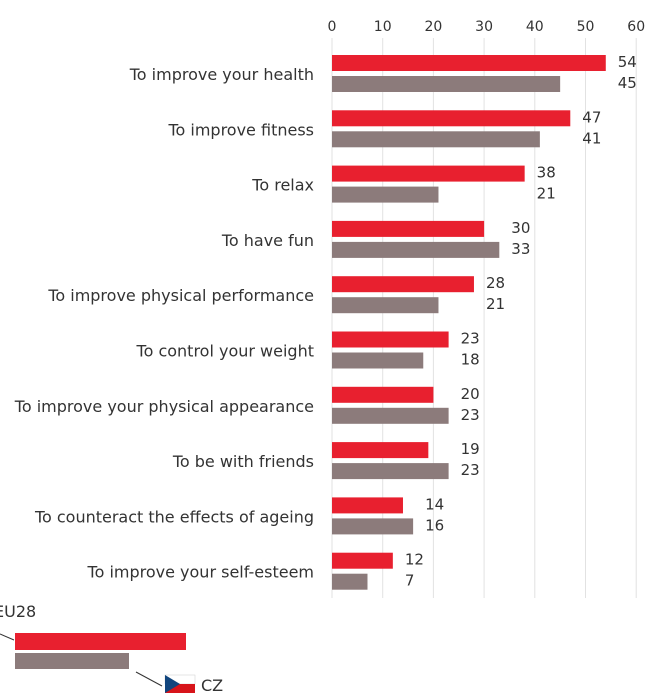  What do you see at coordinates (282, 185) in the screenshot?
I see `category-label: To relax` at bounding box center [282, 185].